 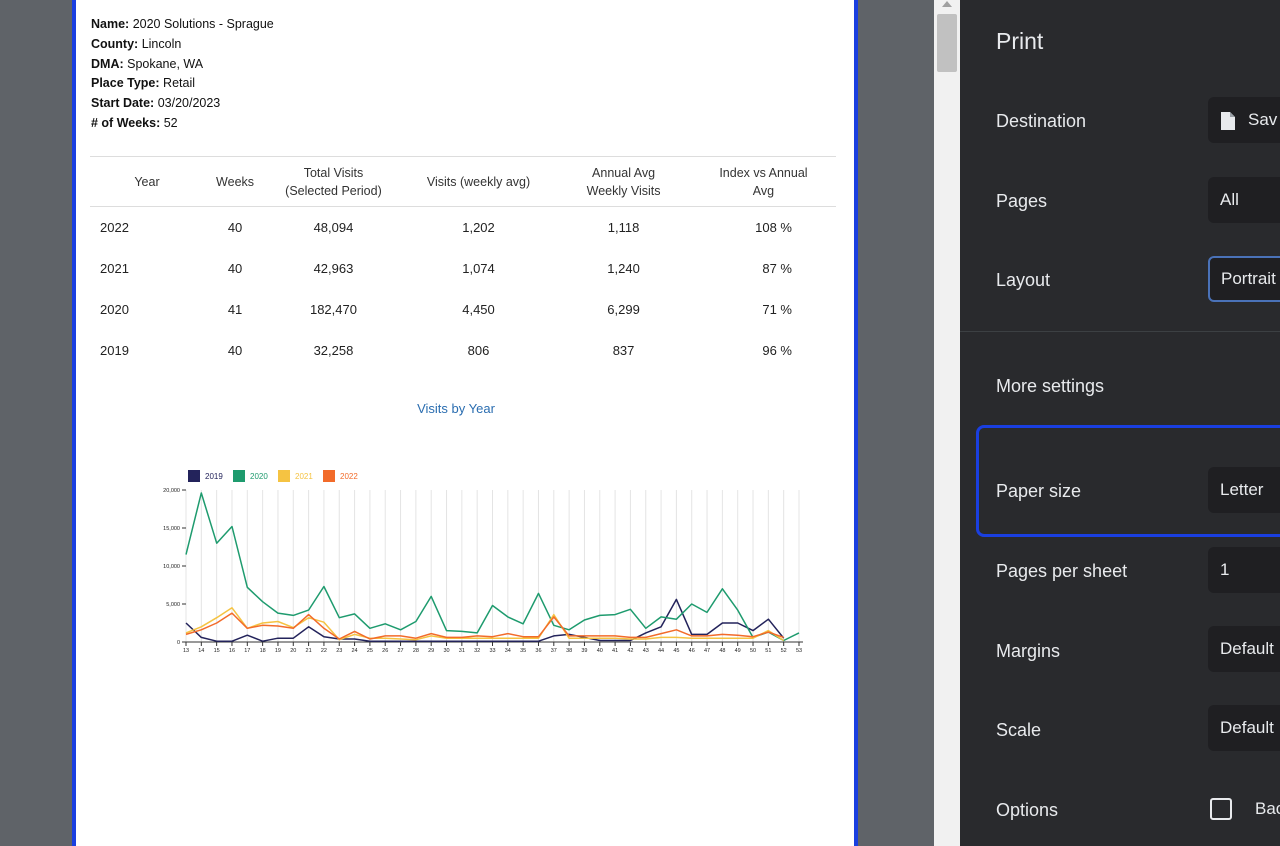 What do you see at coordinates (1244, 570) in the screenshot?
I see `pages-per-sheet-select: 1` at bounding box center [1244, 570].